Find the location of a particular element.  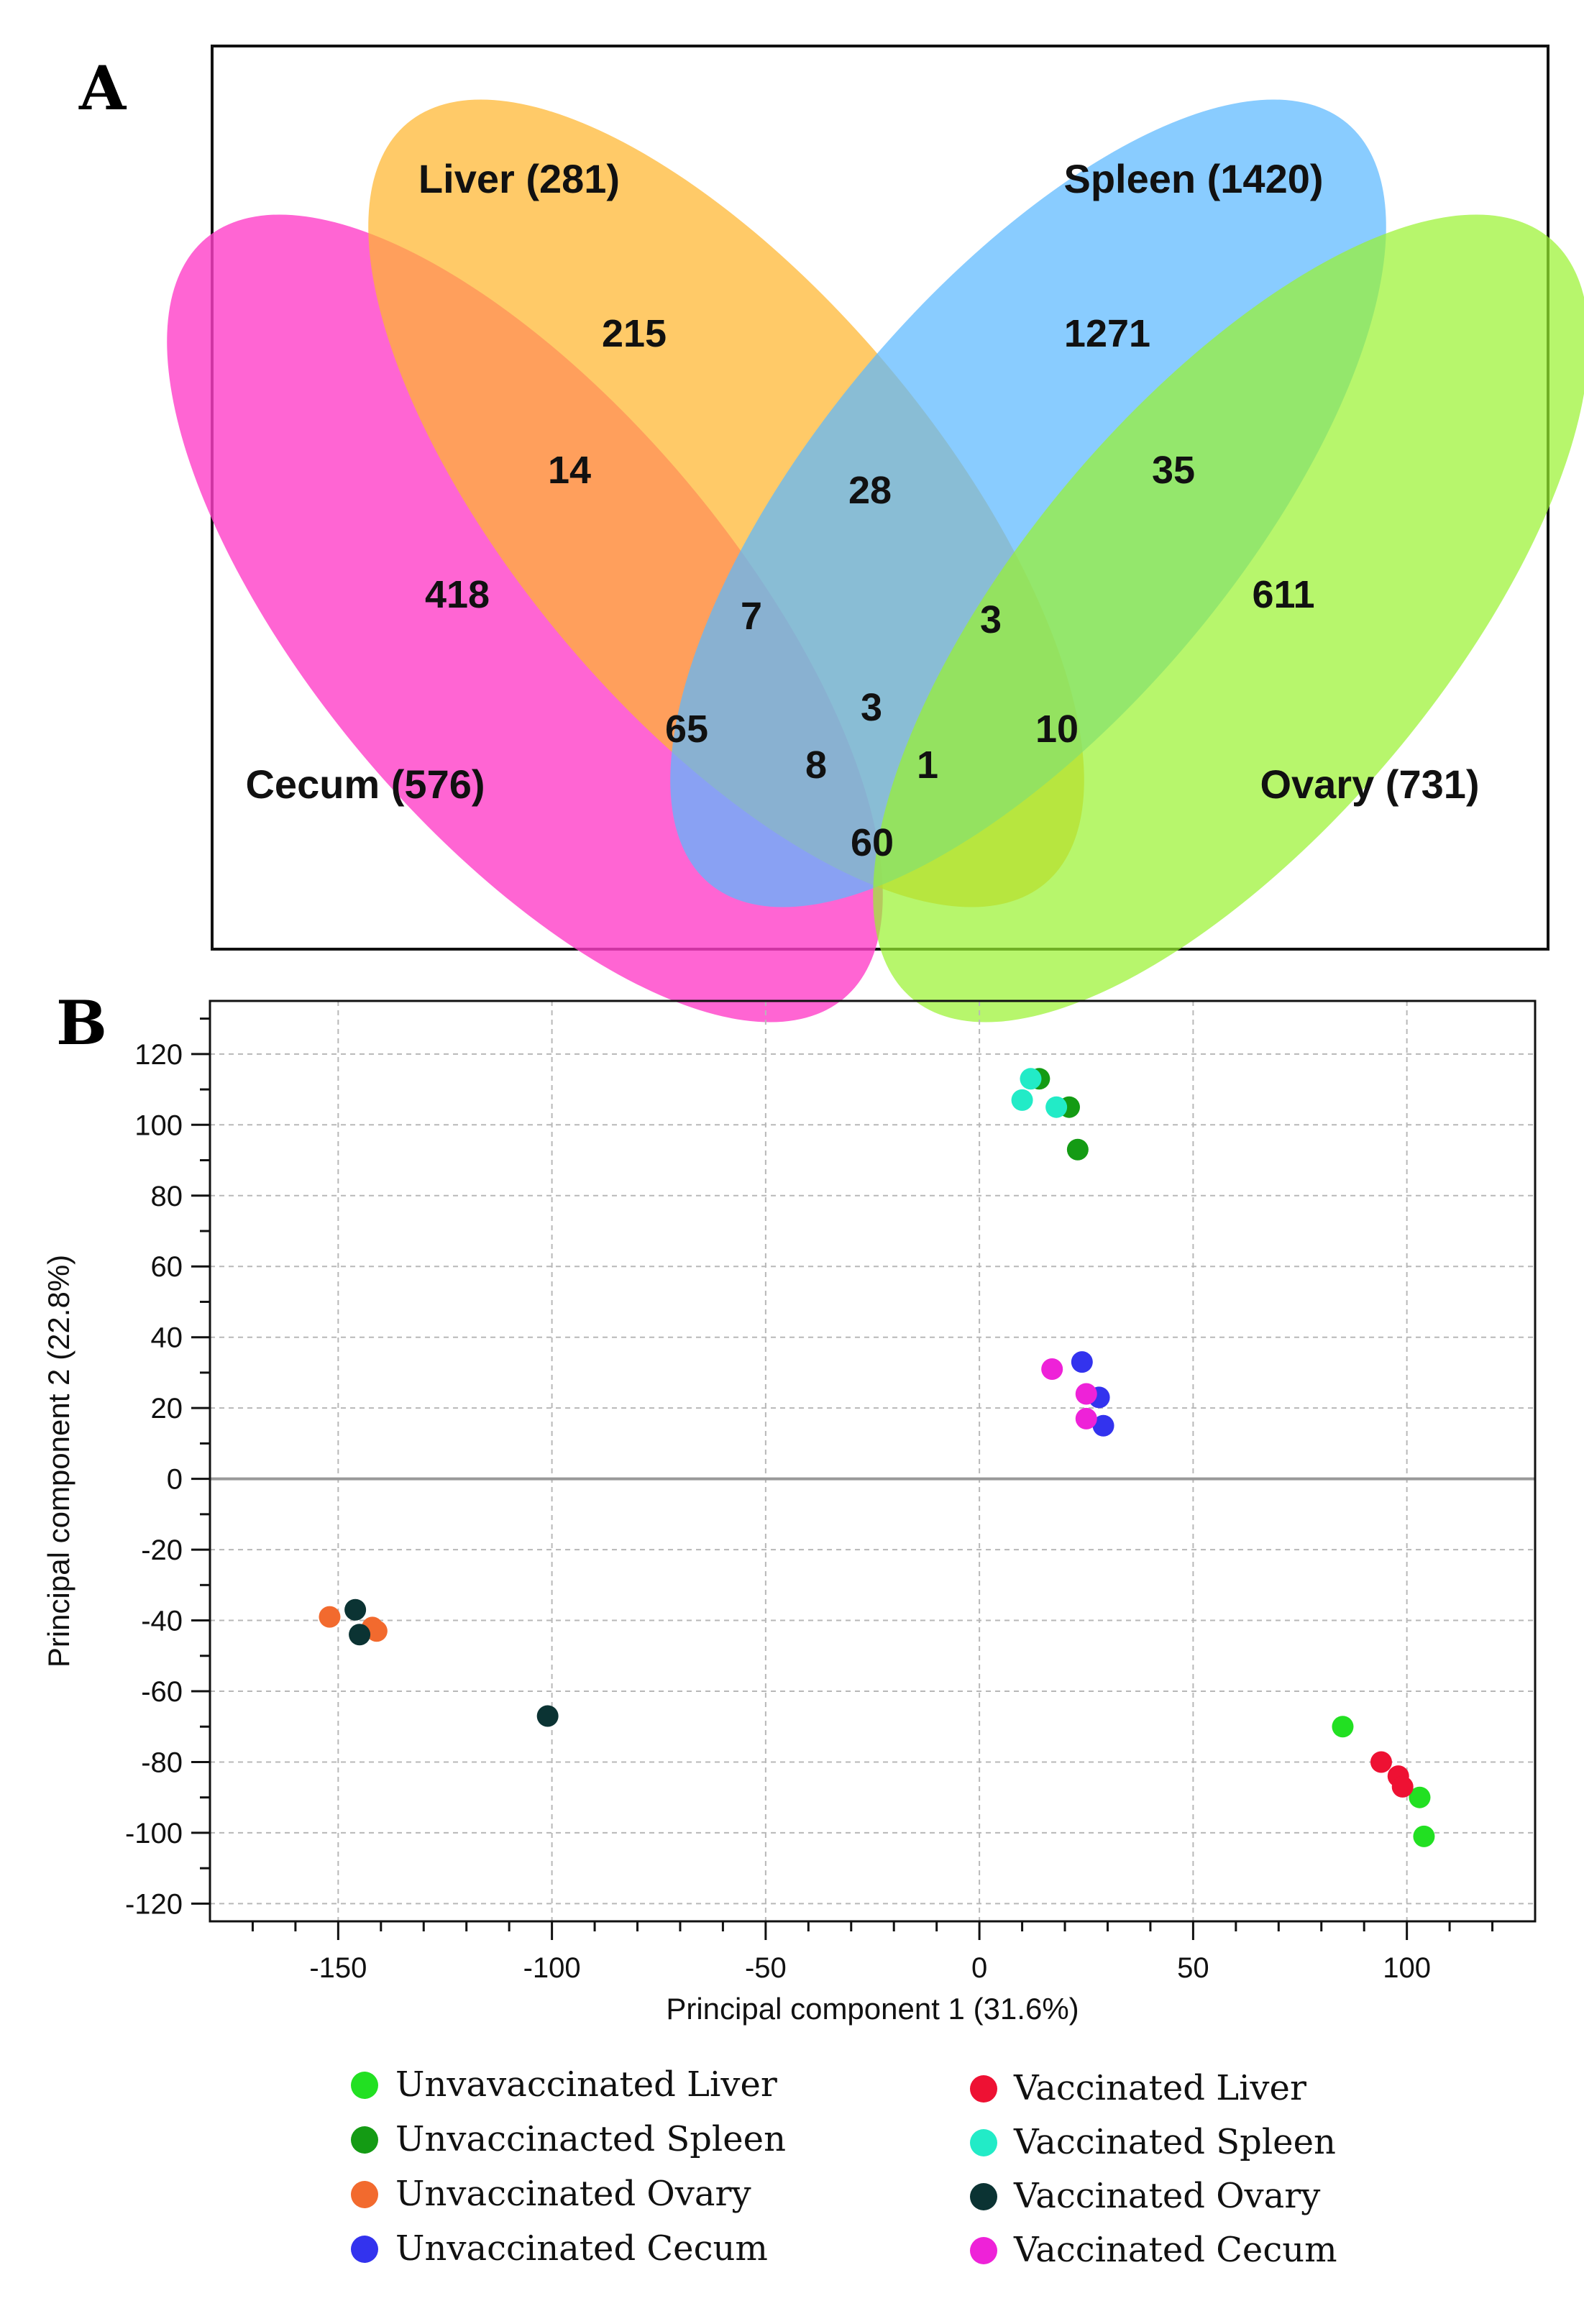

legend-item-unvaccinated-spleen: Unvaccinacted Spleen is located at coordinates (568, 2139).